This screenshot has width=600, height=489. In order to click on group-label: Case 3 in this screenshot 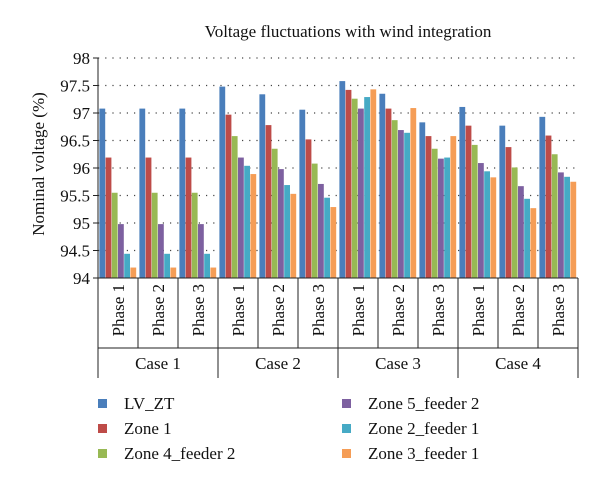, I will do `click(398, 363)`.